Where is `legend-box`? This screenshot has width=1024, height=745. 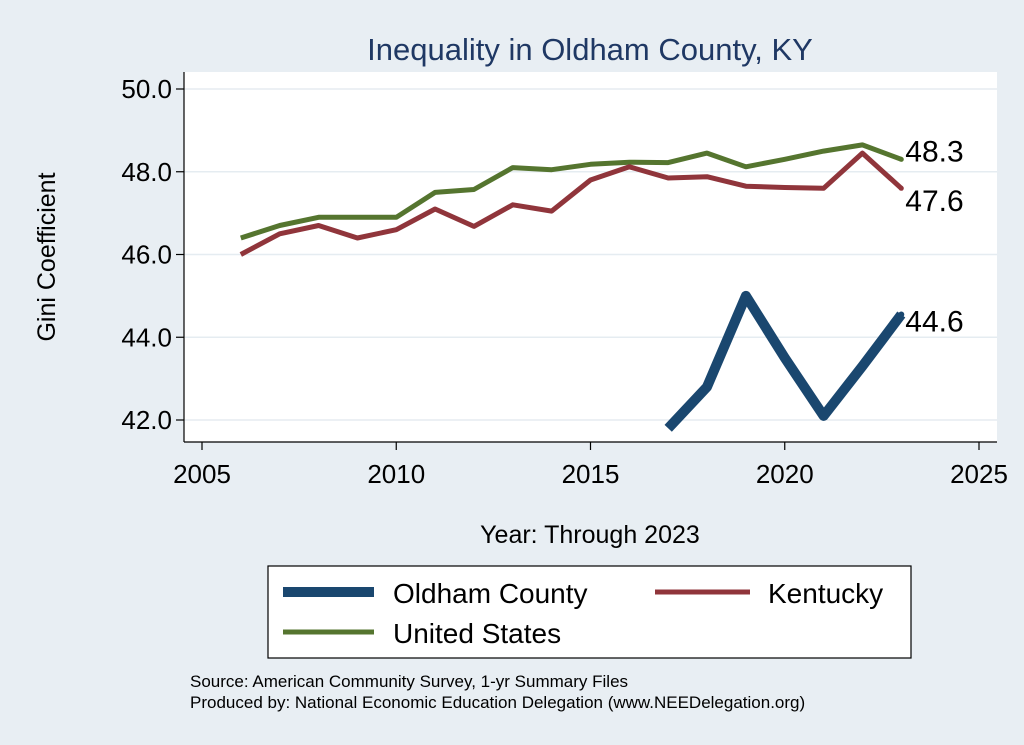 legend-box is located at coordinates (589, 612).